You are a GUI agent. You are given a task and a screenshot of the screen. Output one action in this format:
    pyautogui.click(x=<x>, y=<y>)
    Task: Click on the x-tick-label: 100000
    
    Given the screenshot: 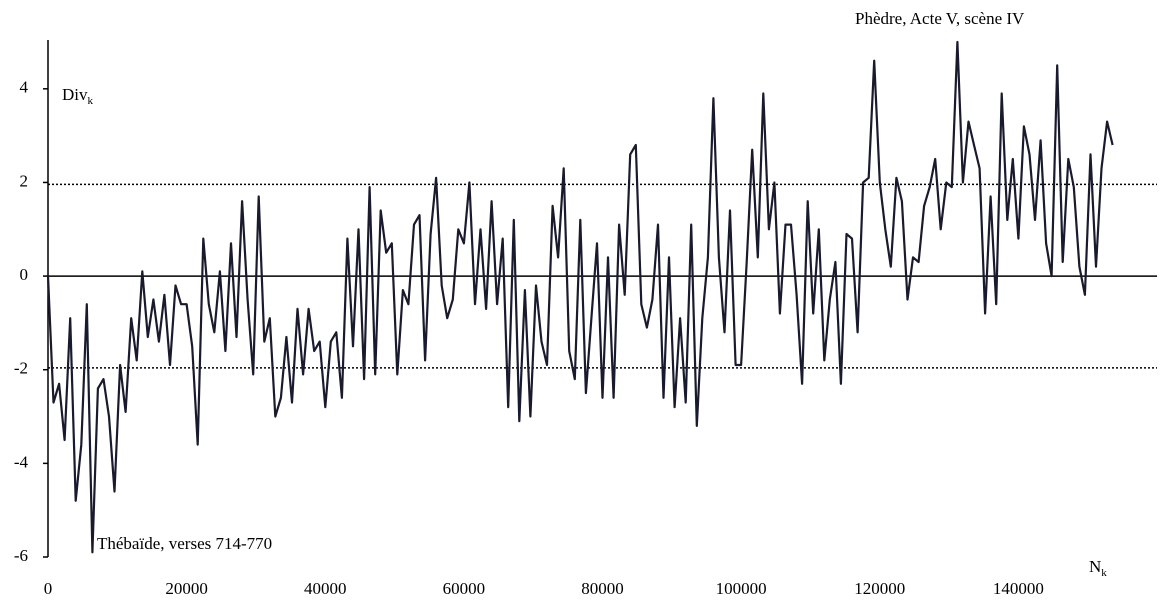 What is the action you would take?
    pyautogui.click(x=741, y=588)
    